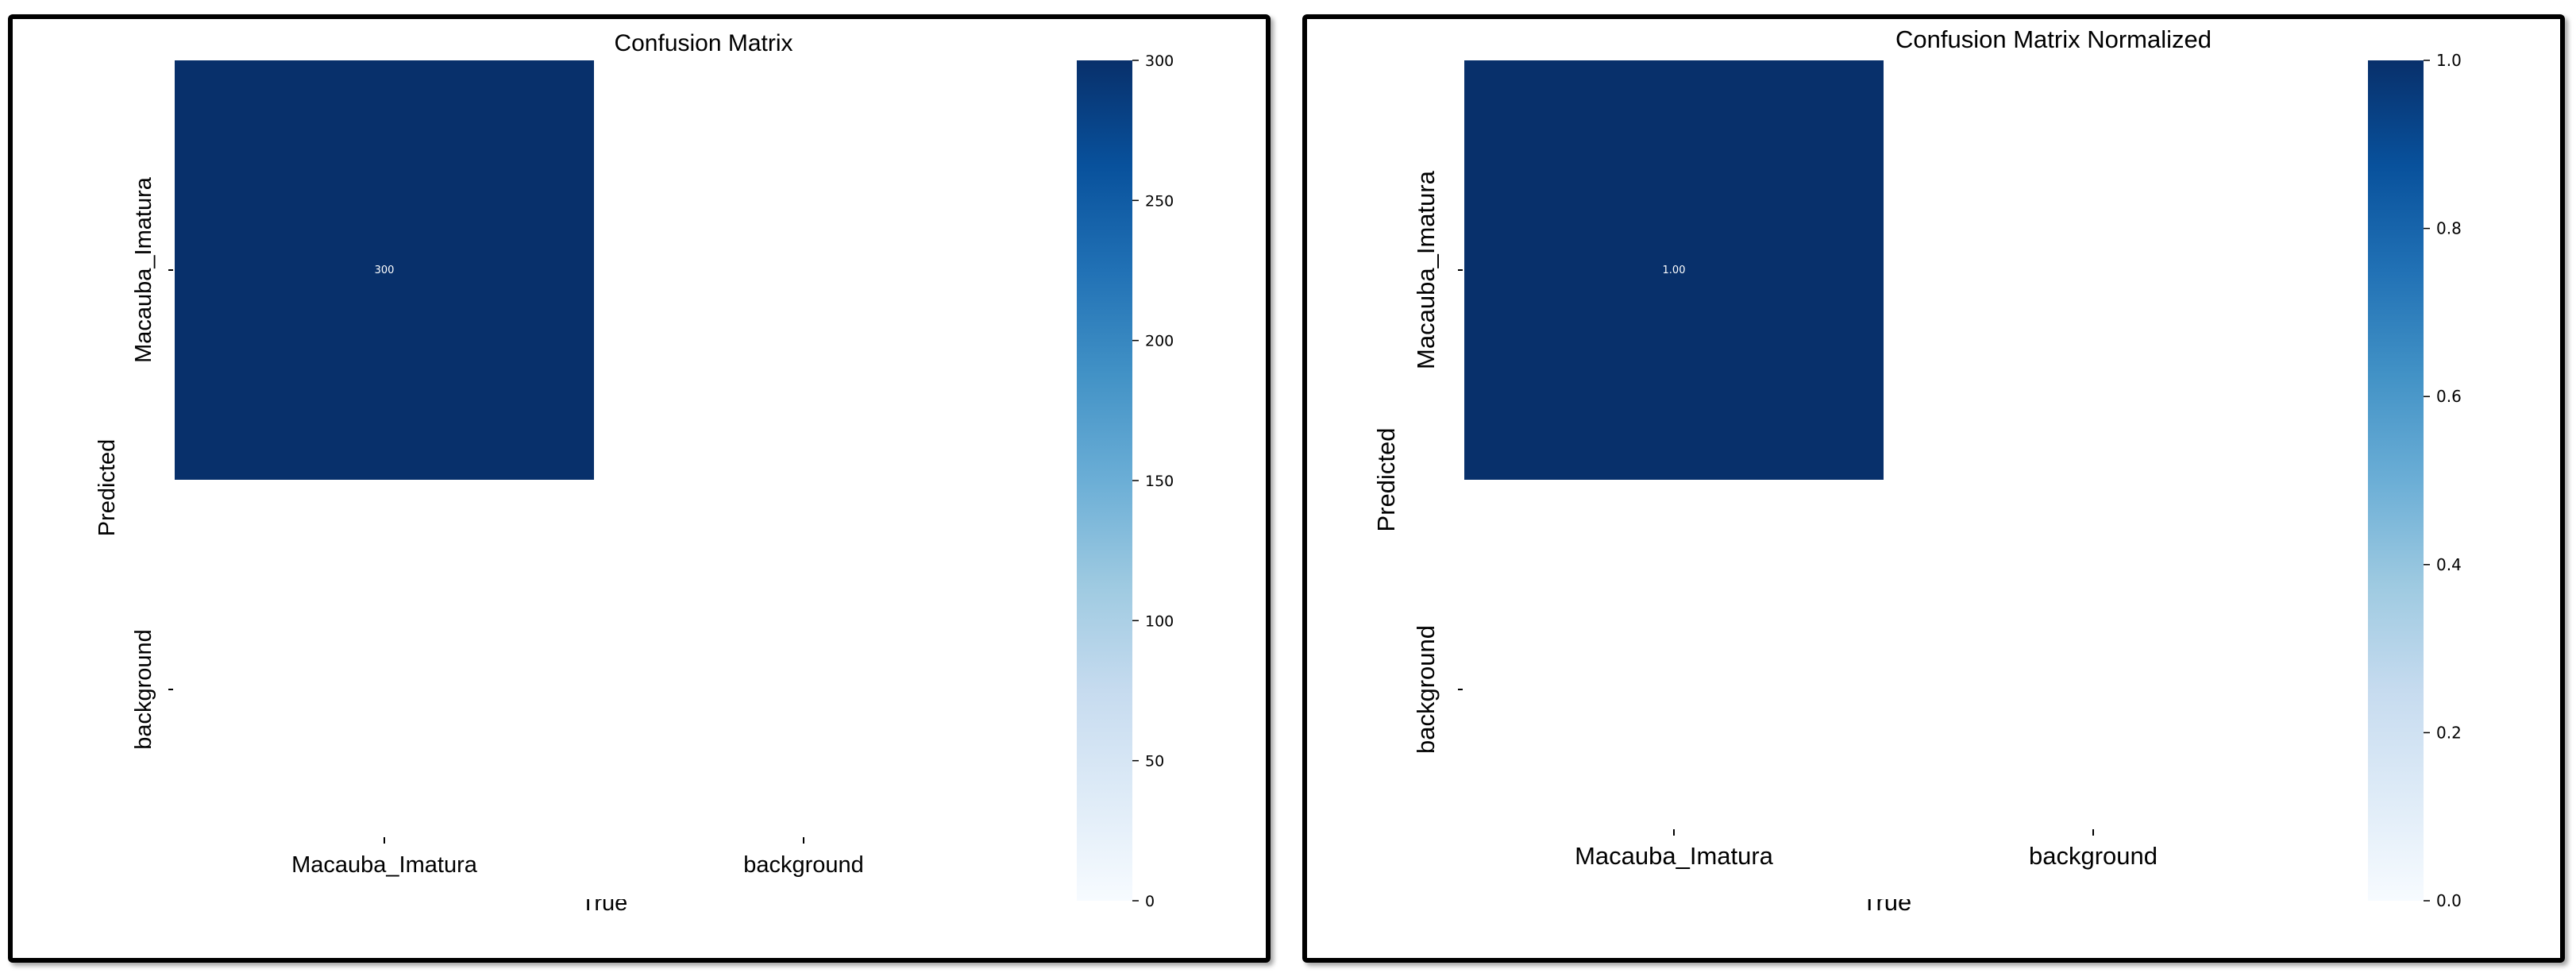 Image resolution: width=2576 pixels, height=977 pixels. I want to click on colorbar-tick-label: 50, so click(1154, 761).